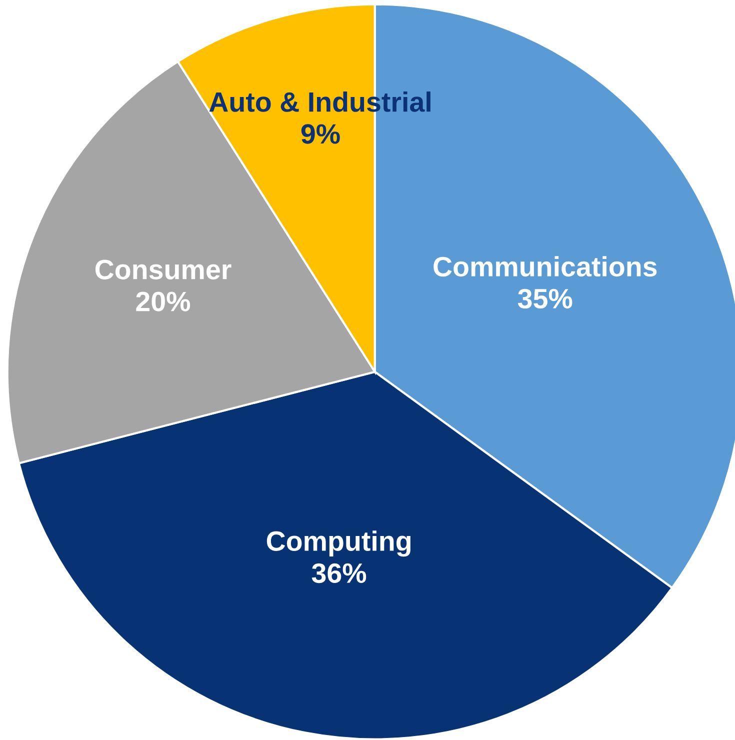 This screenshot has height=740, width=735. I want to click on data-label: 35%, so click(545, 298).